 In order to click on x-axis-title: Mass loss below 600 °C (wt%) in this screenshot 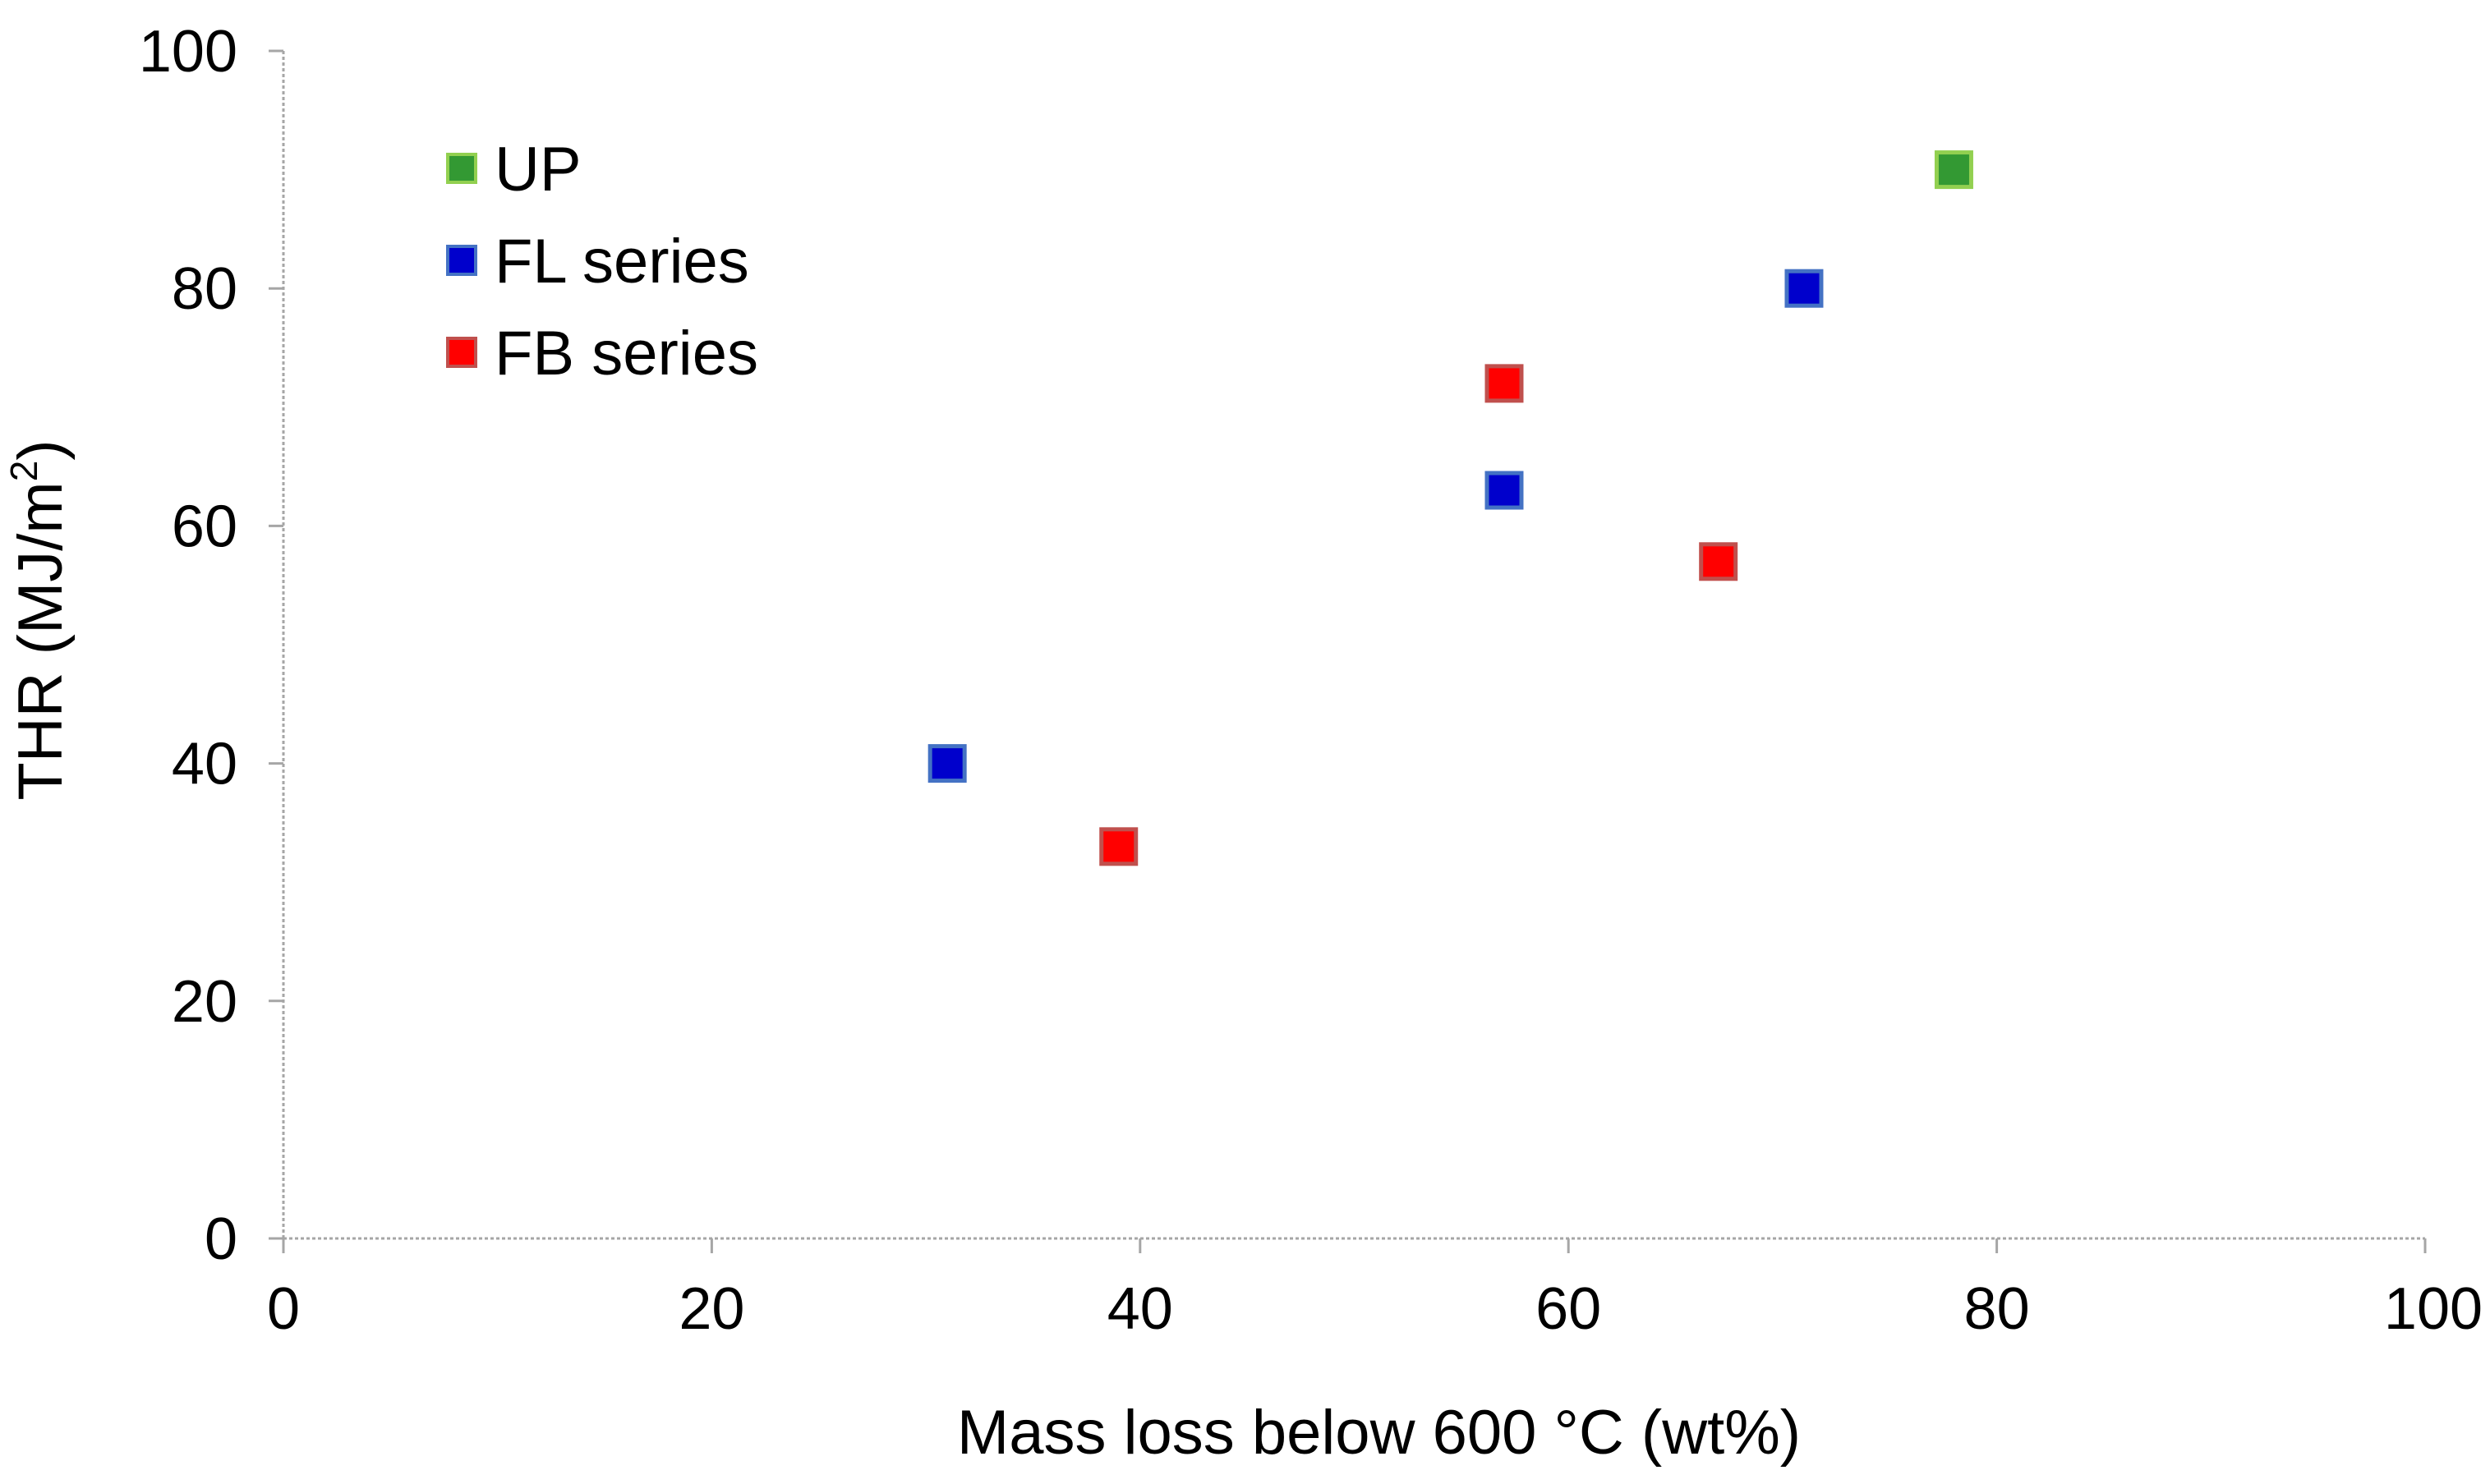, I will do `click(1379, 1433)`.